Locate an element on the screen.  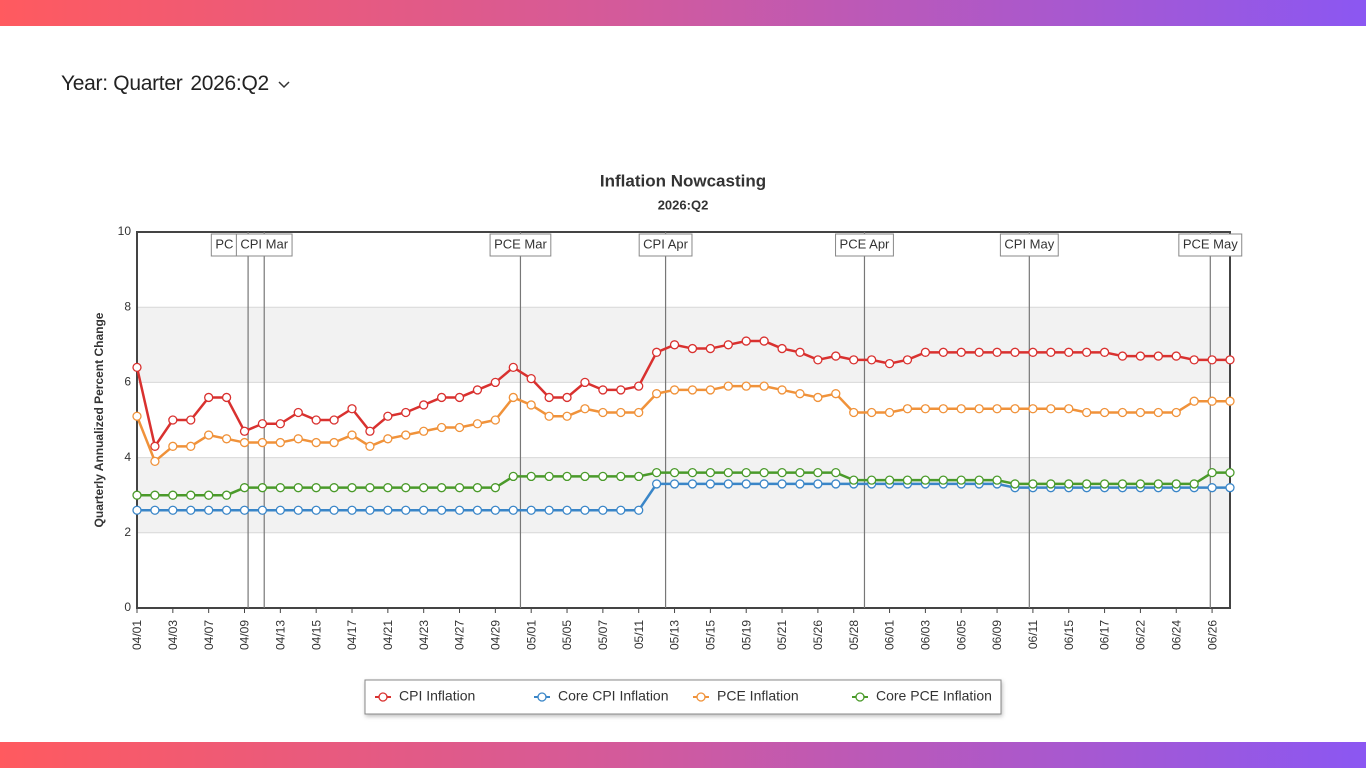
quarter-selector: Year: Quarter 2026:Q2 is located at coordinates (176, 84).